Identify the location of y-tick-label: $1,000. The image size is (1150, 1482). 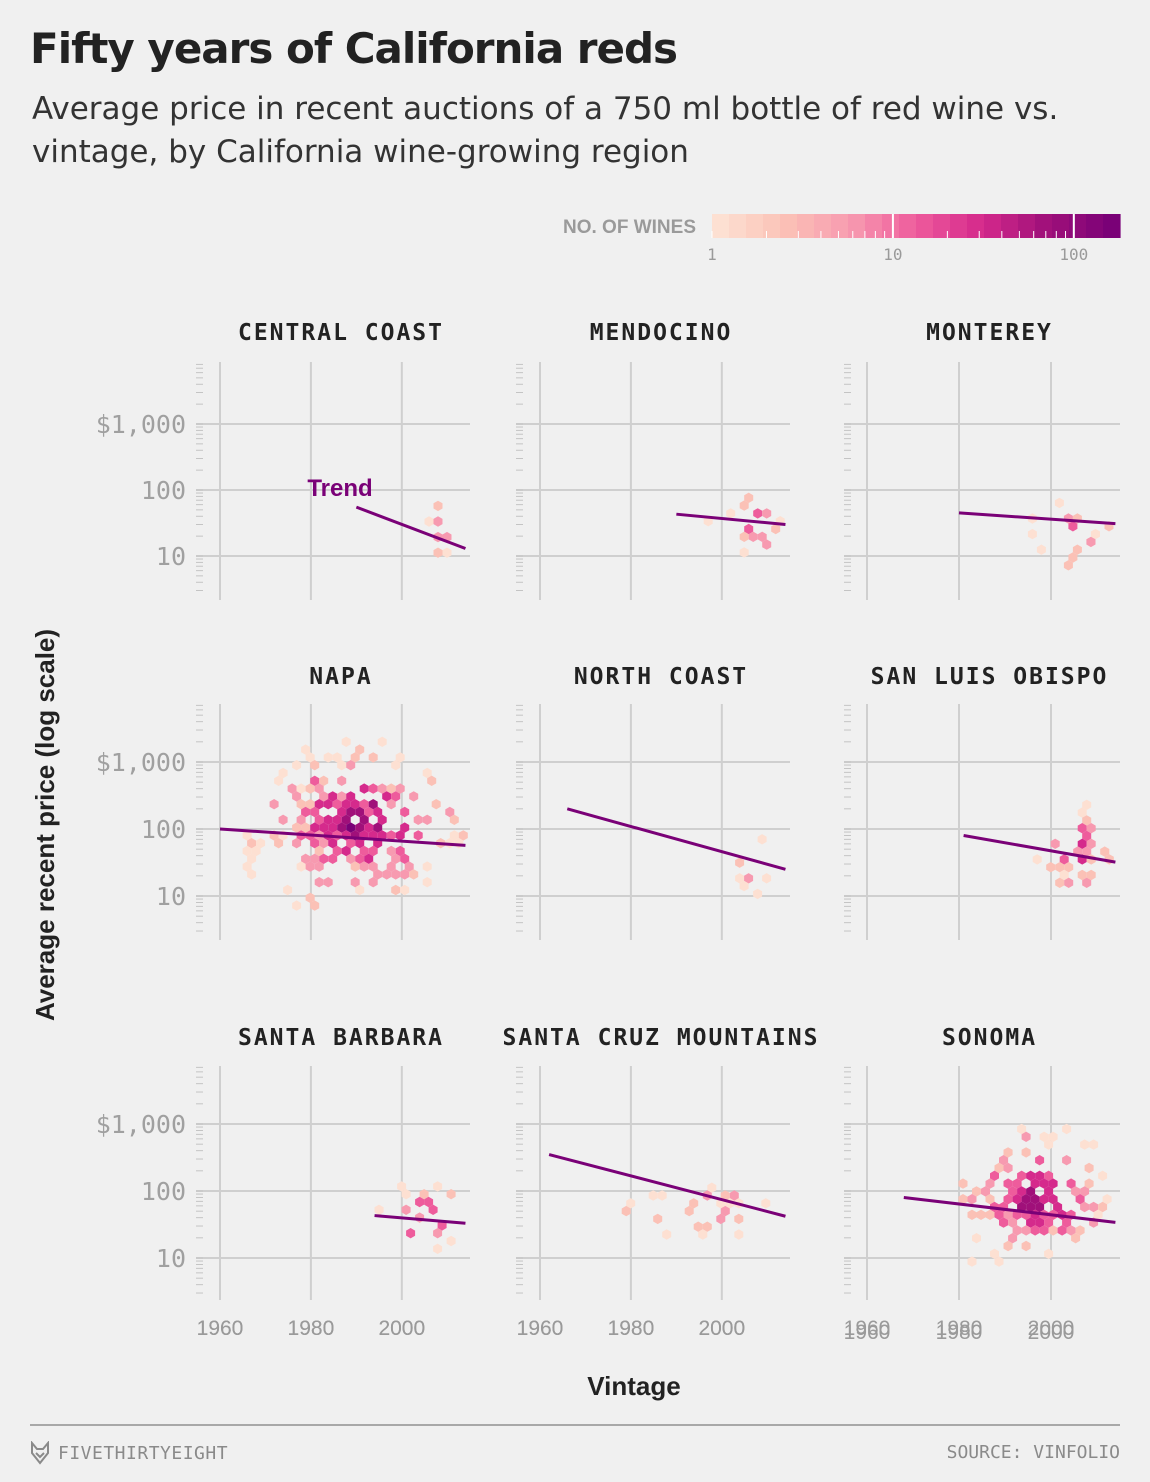
(141, 1124).